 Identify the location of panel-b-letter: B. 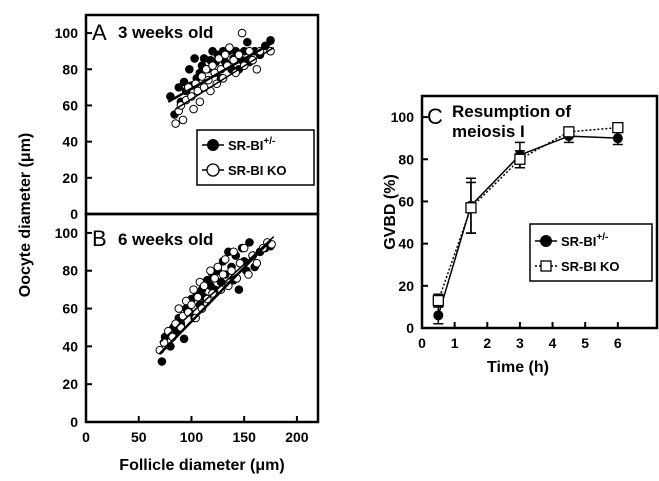
(99, 238).